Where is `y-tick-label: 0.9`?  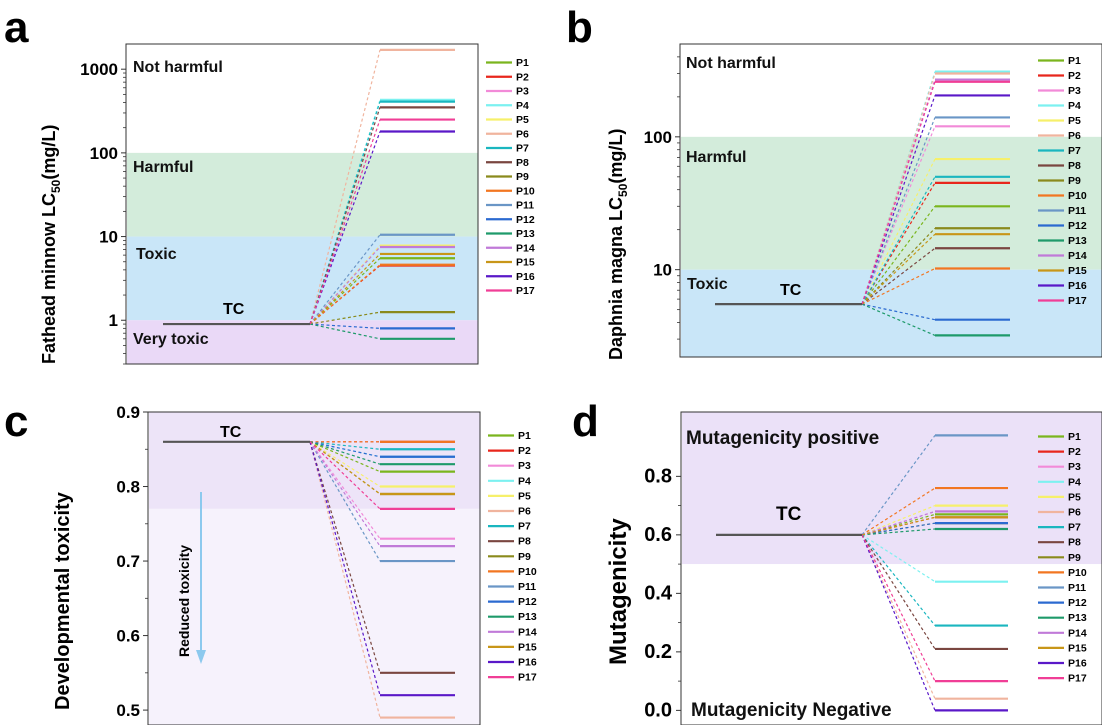
y-tick-label: 0.9 is located at coordinates (128, 412).